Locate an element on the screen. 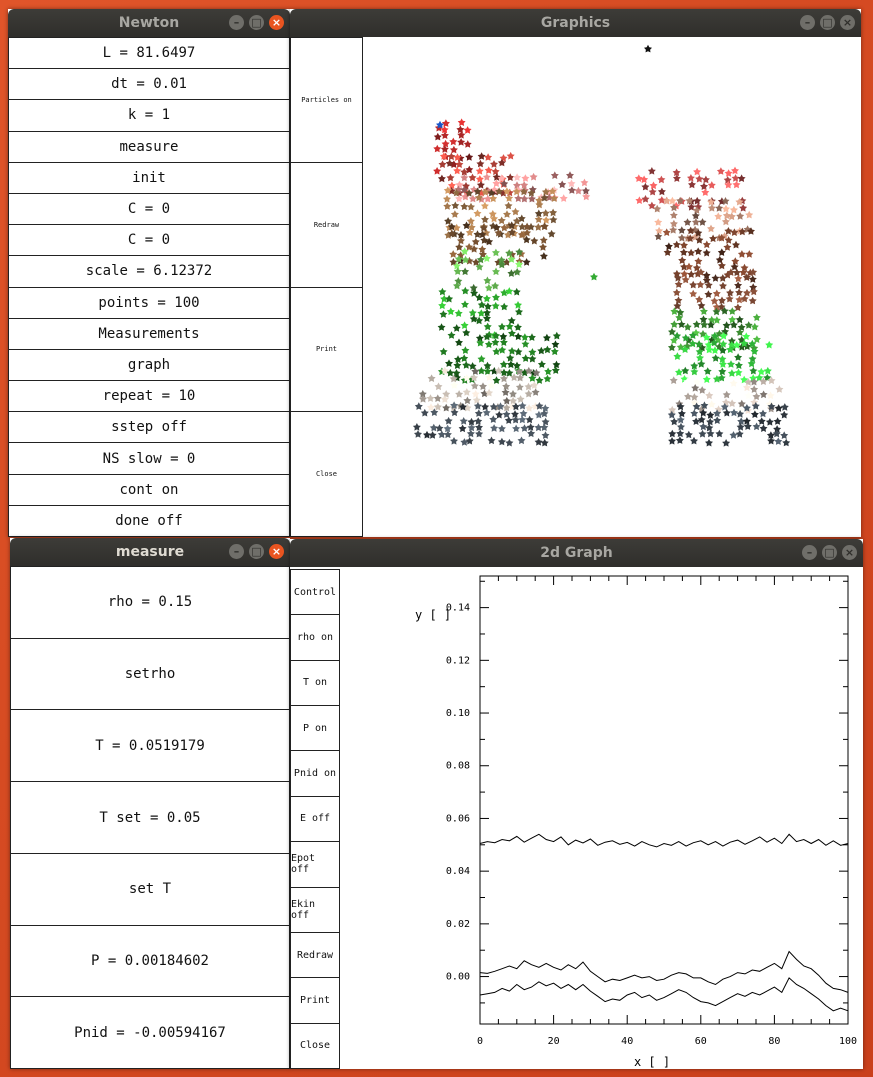  newton-menu-item-9: Measurements is located at coordinates (149, 334).